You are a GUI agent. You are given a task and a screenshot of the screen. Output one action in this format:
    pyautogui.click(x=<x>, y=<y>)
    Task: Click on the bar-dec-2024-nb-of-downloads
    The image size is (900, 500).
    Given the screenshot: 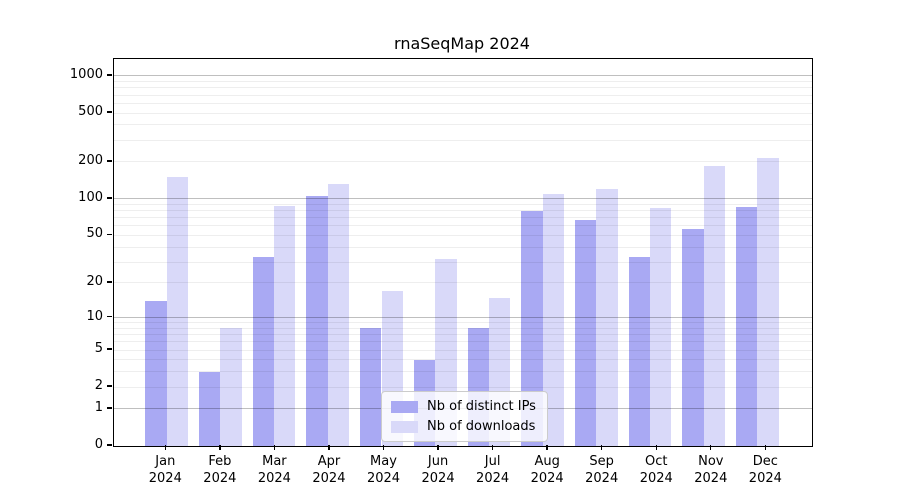 What is the action you would take?
    pyautogui.click(x=768, y=301)
    